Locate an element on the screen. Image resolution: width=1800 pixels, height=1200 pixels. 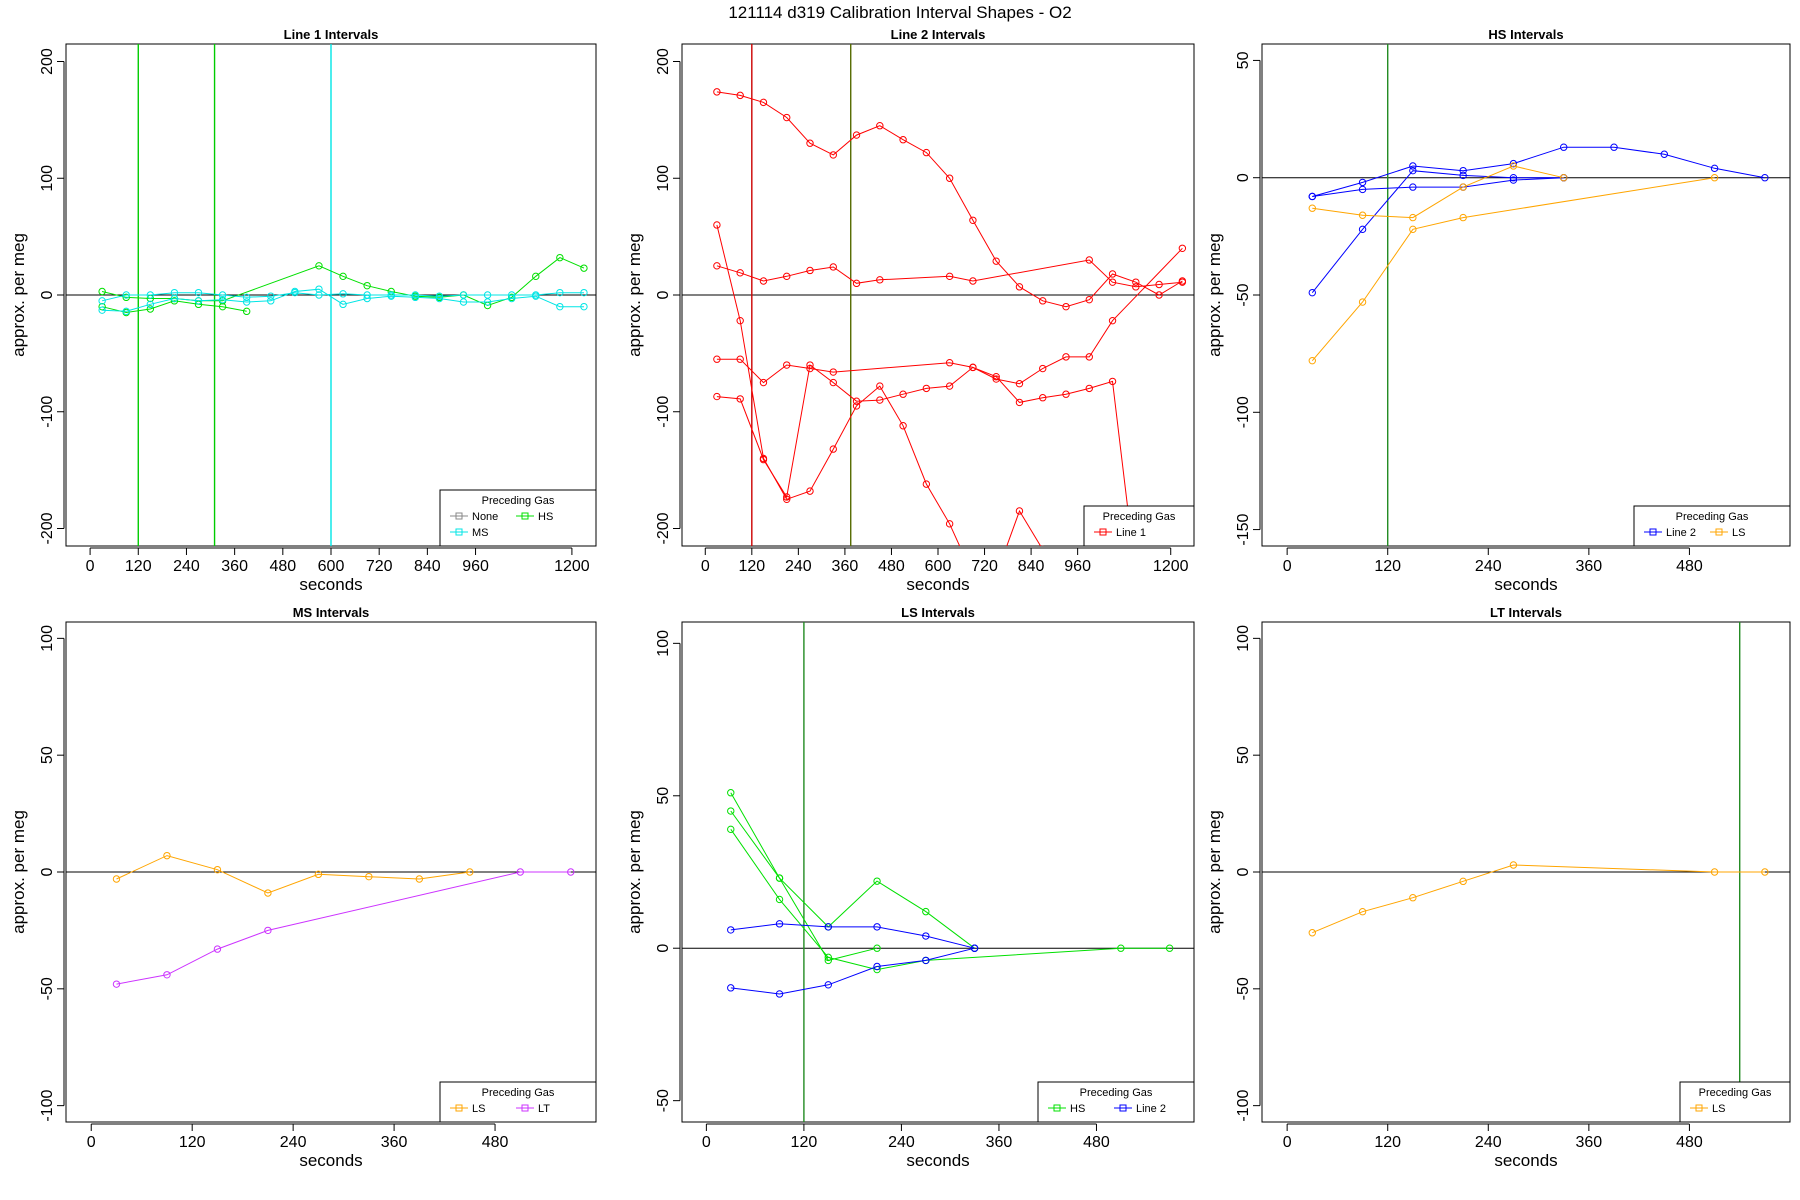
x-tick-label: 240 is located at coordinates (1488, 1142).